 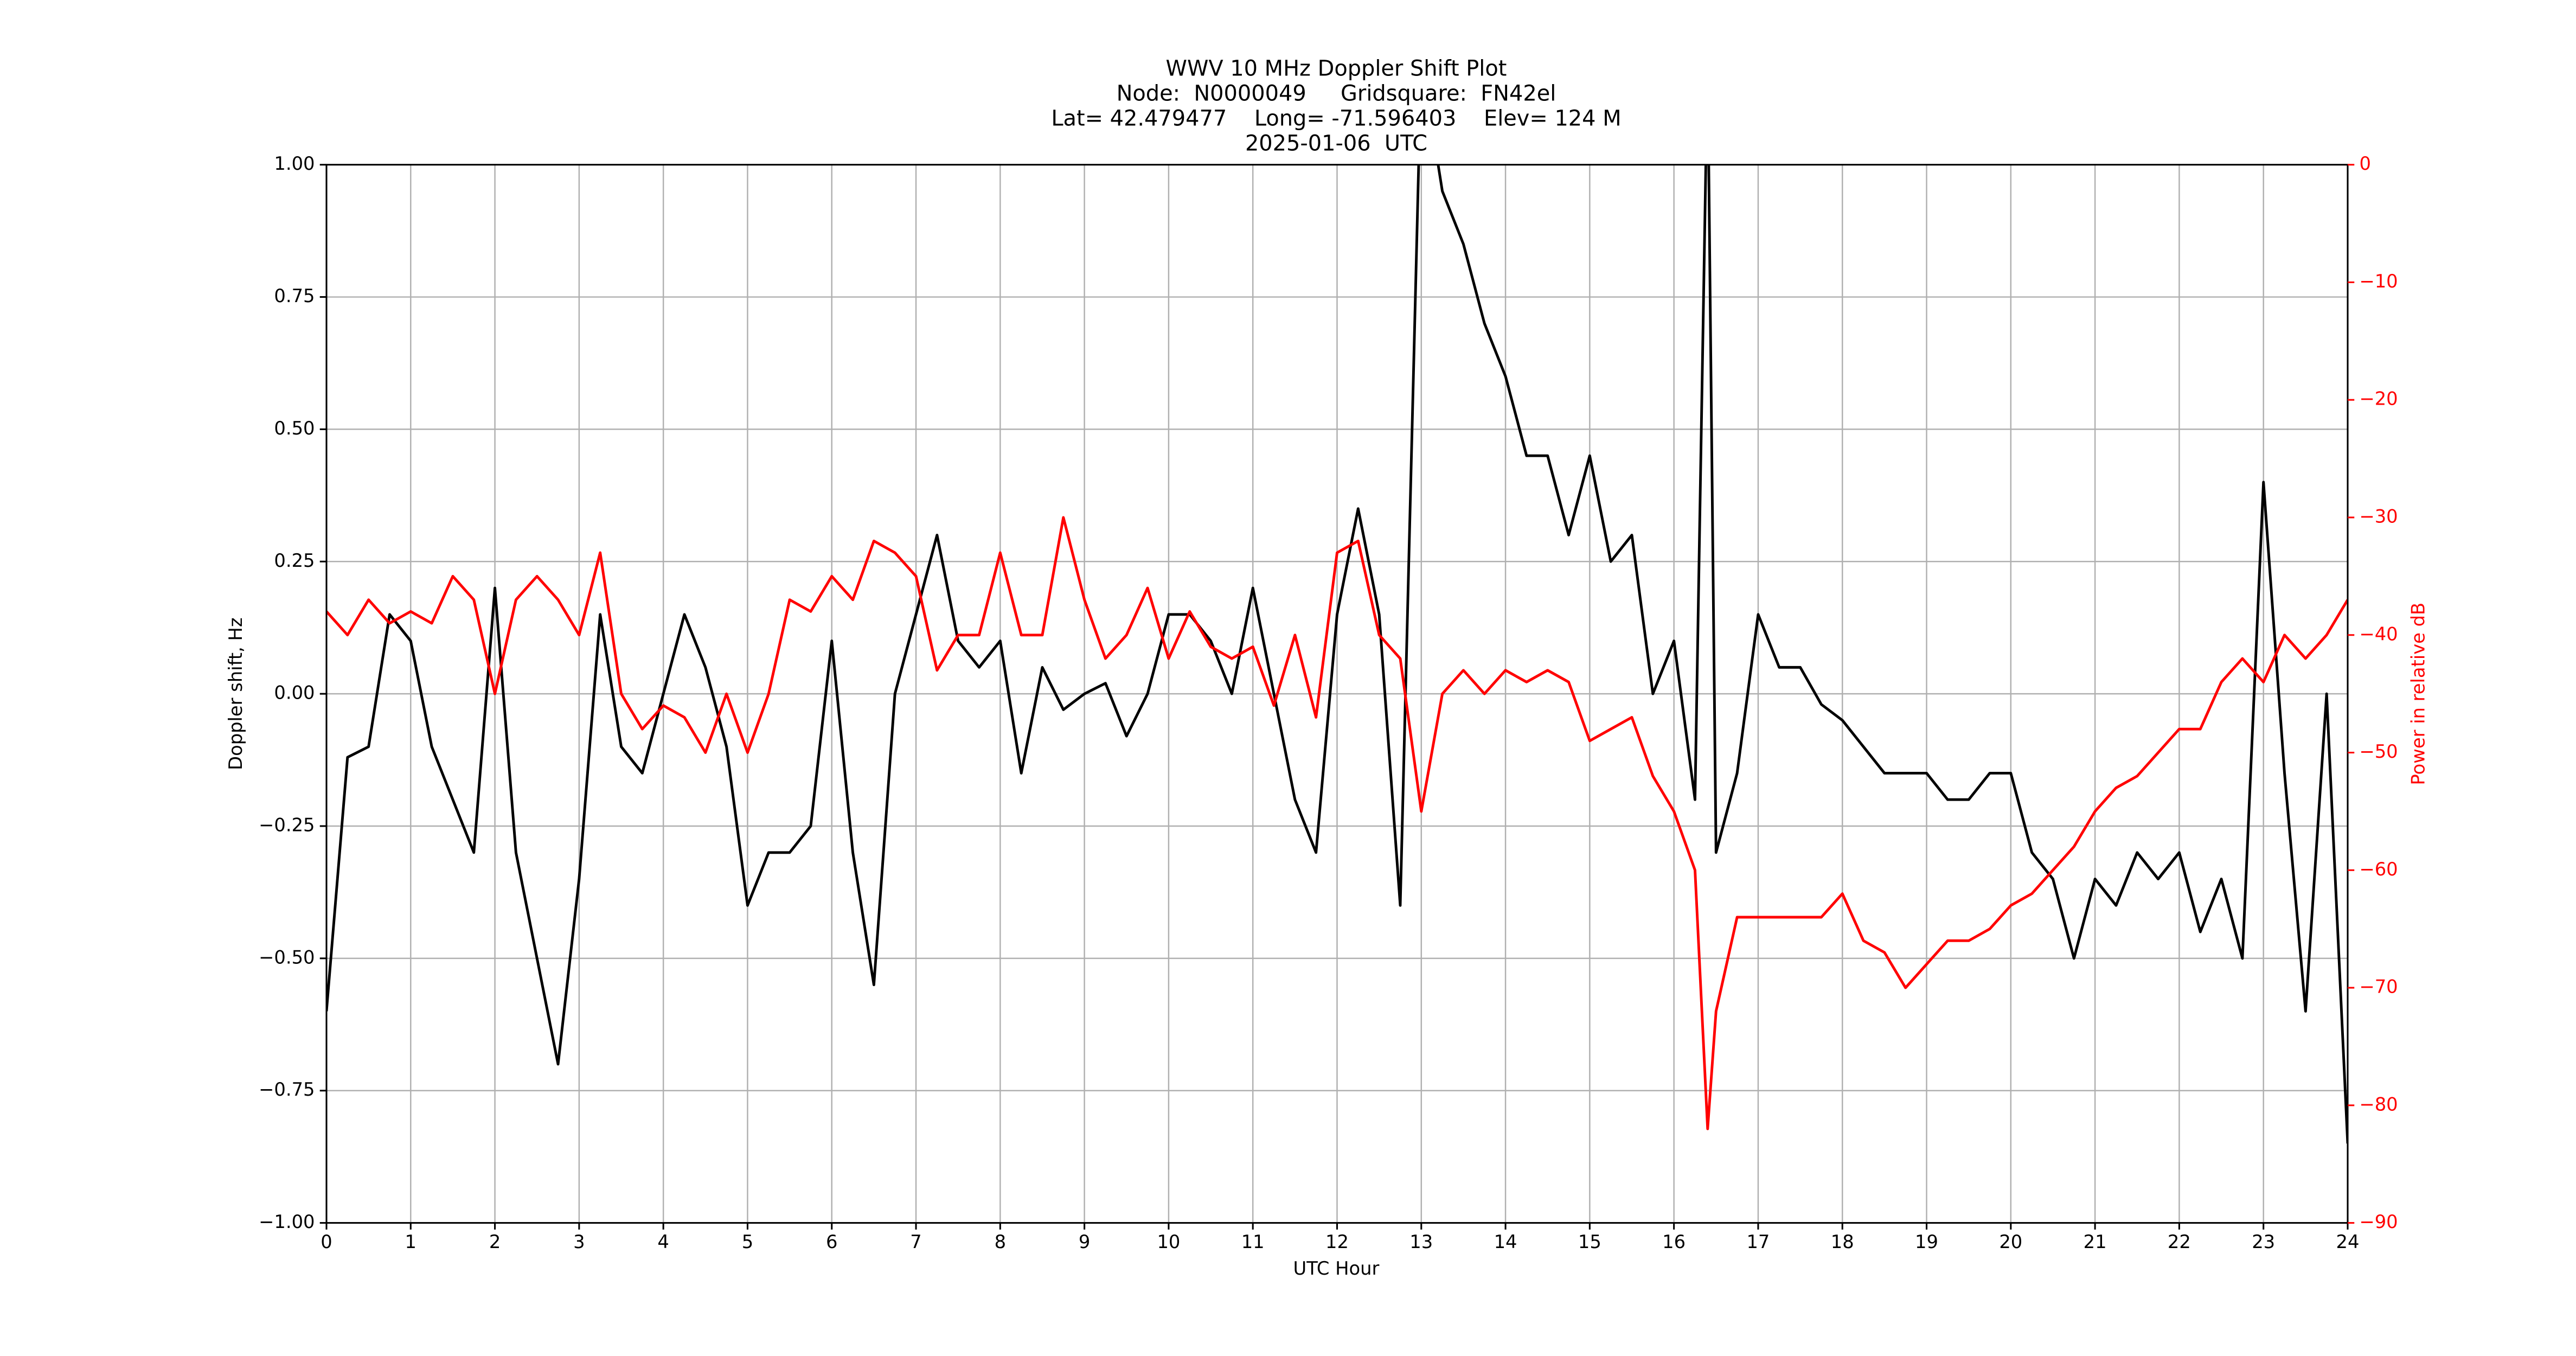 I want to click on x-tick-label: 10, so click(x=1168, y=1241).